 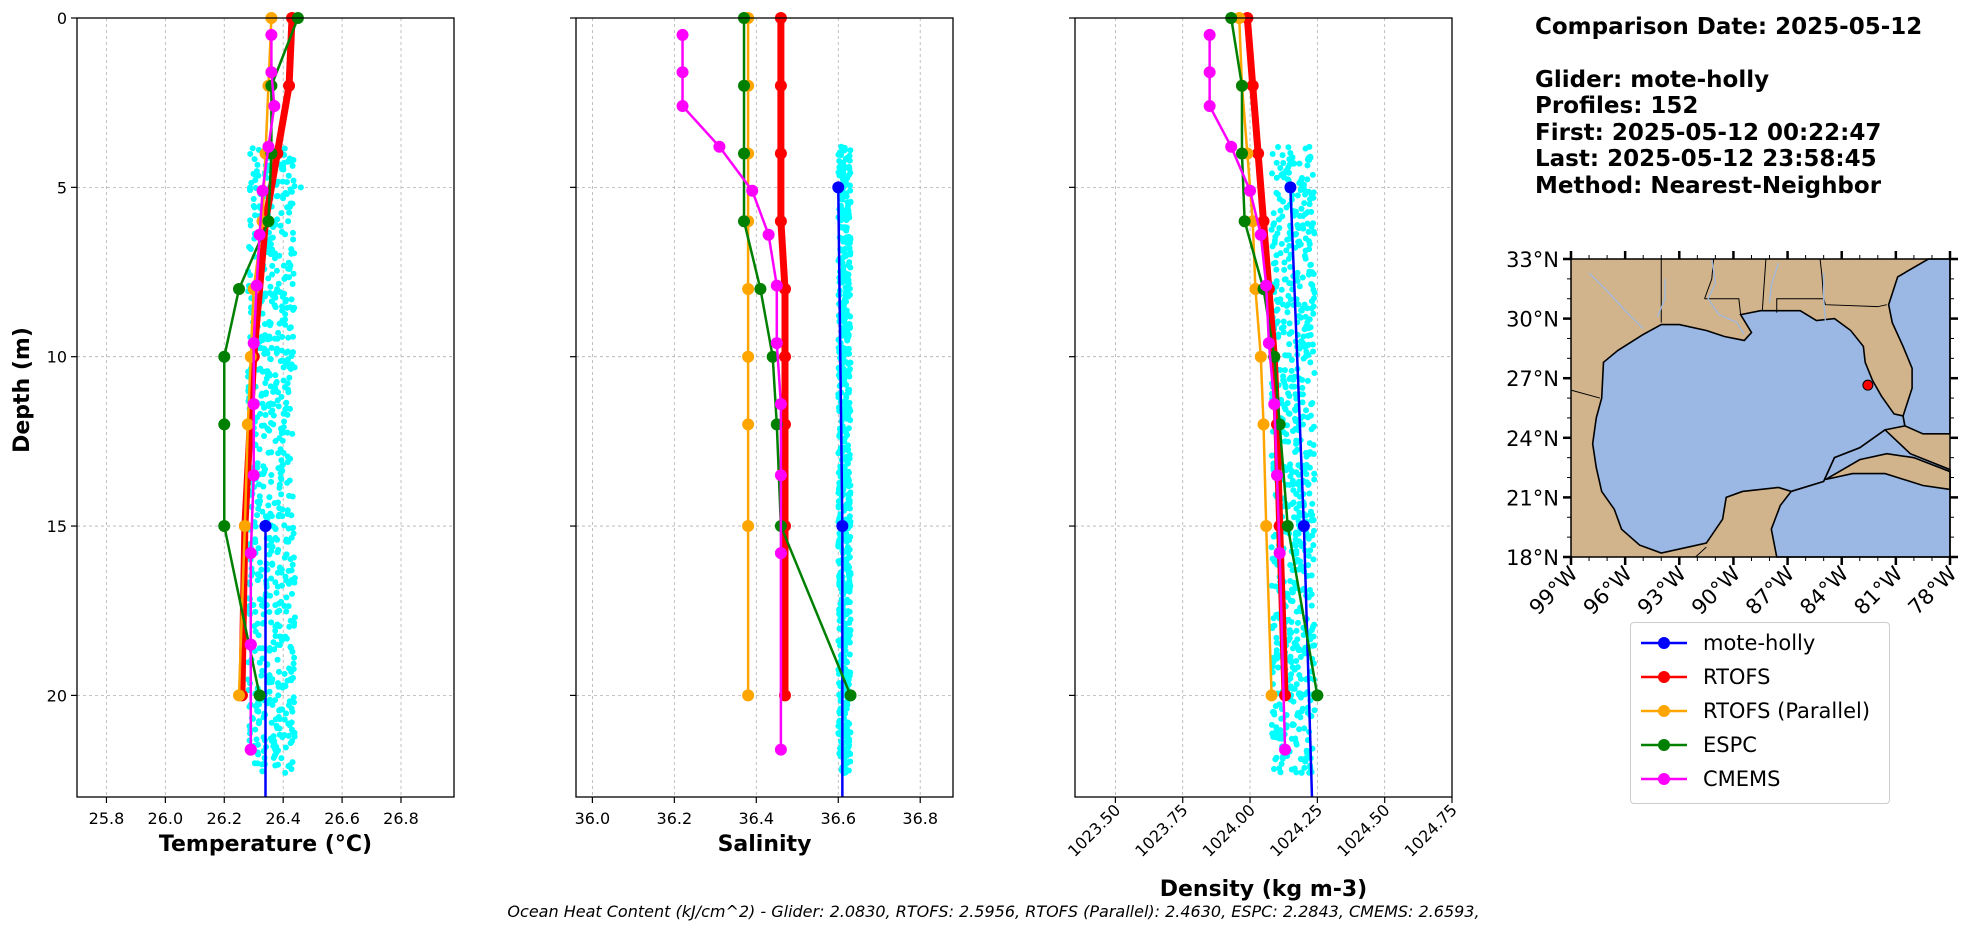 What do you see at coordinates (1532, 498) in the screenshot?
I see `lat-tick-label: 21°N` at bounding box center [1532, 498].